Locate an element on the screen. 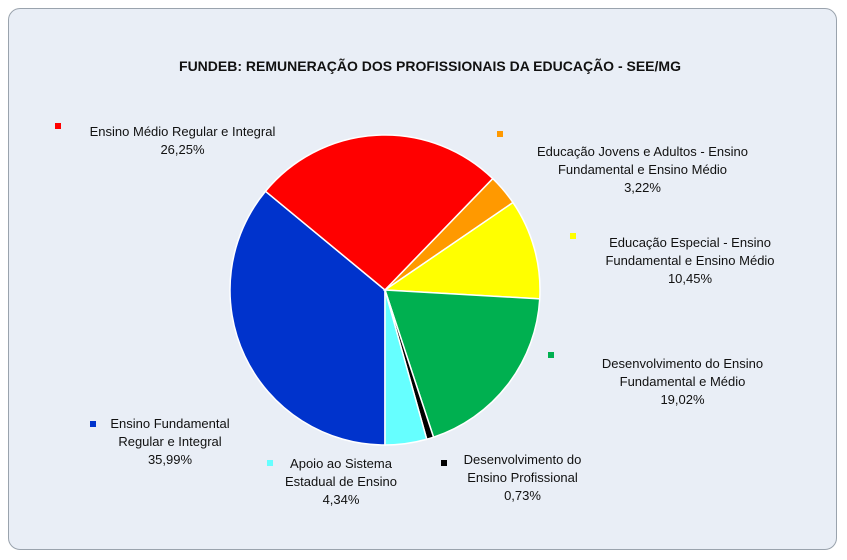  slice-label: Ensino Médio Regular e Integral 26,25% is located at coordinates (182, 141).